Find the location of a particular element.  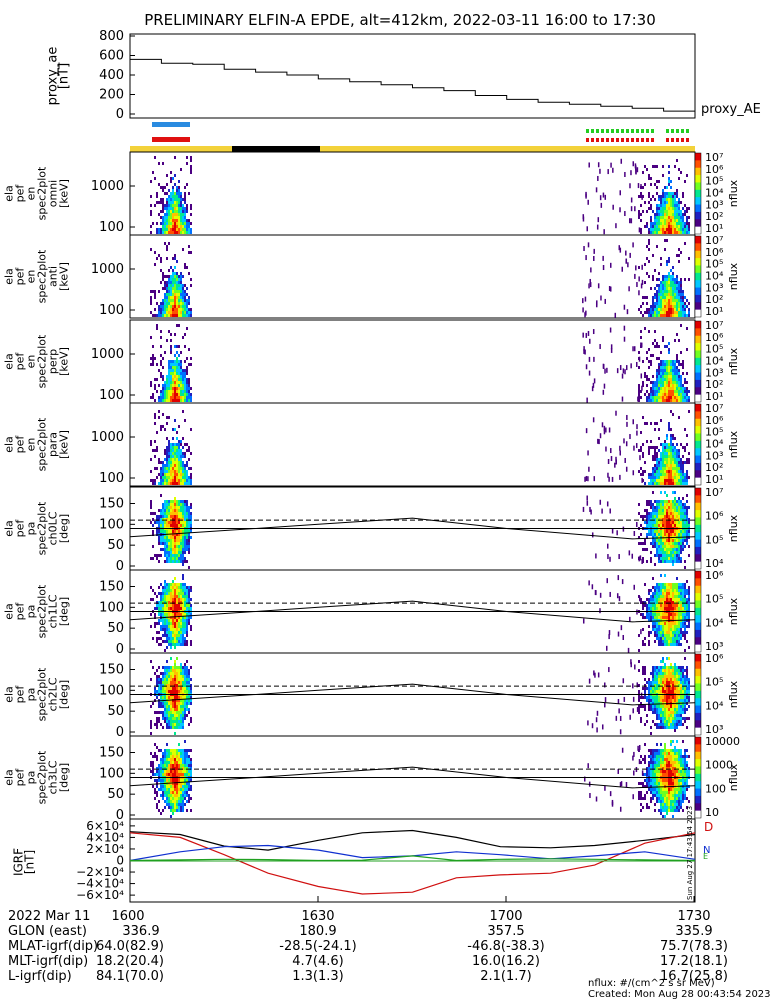

colorbar-tick-label: 10² is located at coordinates (714, 384).